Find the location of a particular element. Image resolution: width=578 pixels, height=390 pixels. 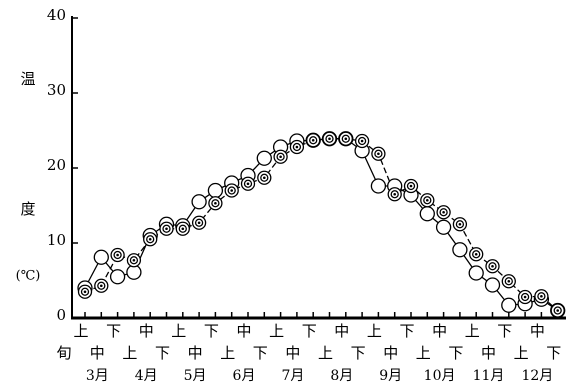

month-label: 7月 is located at coordinates (292, 376).